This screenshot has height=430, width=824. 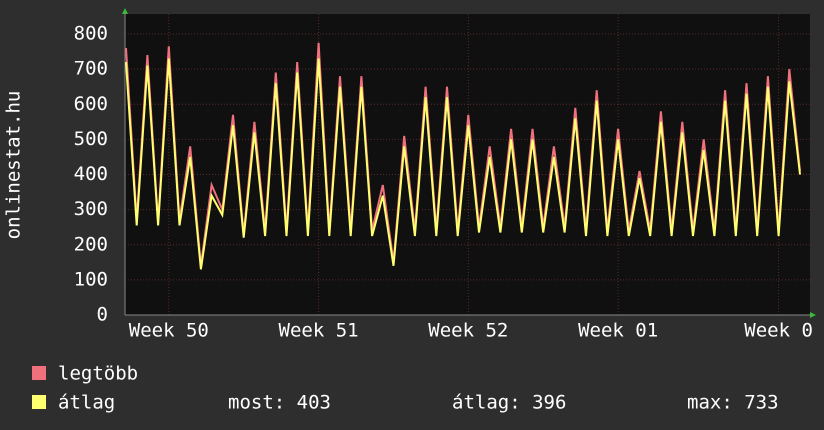 I want to click on x-tick-label: Week 01, so click(x=618, y=331).